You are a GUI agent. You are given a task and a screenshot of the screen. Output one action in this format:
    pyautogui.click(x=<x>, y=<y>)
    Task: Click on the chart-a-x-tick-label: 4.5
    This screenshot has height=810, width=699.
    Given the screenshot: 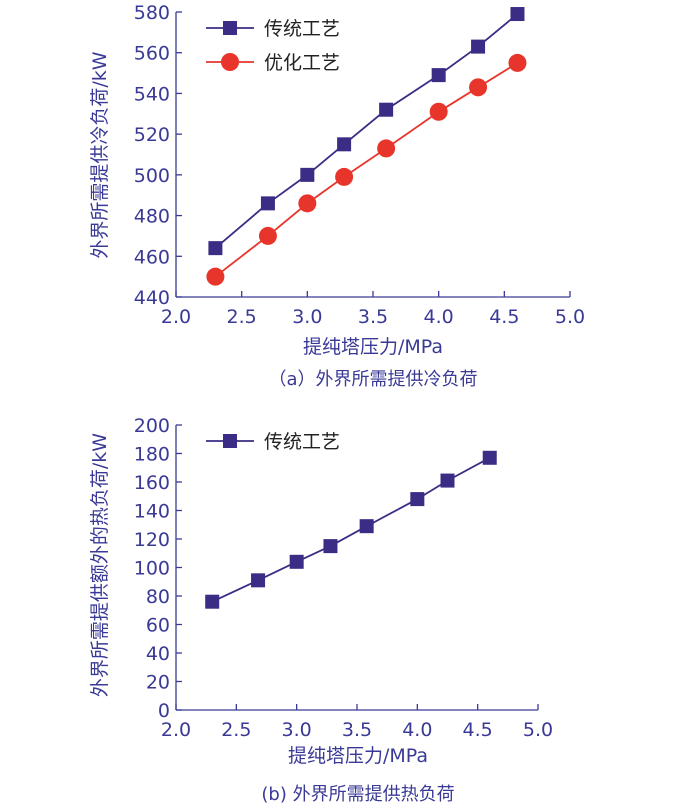 What is the action you would take?
    pyautogui.click(x=504, y=317)
    